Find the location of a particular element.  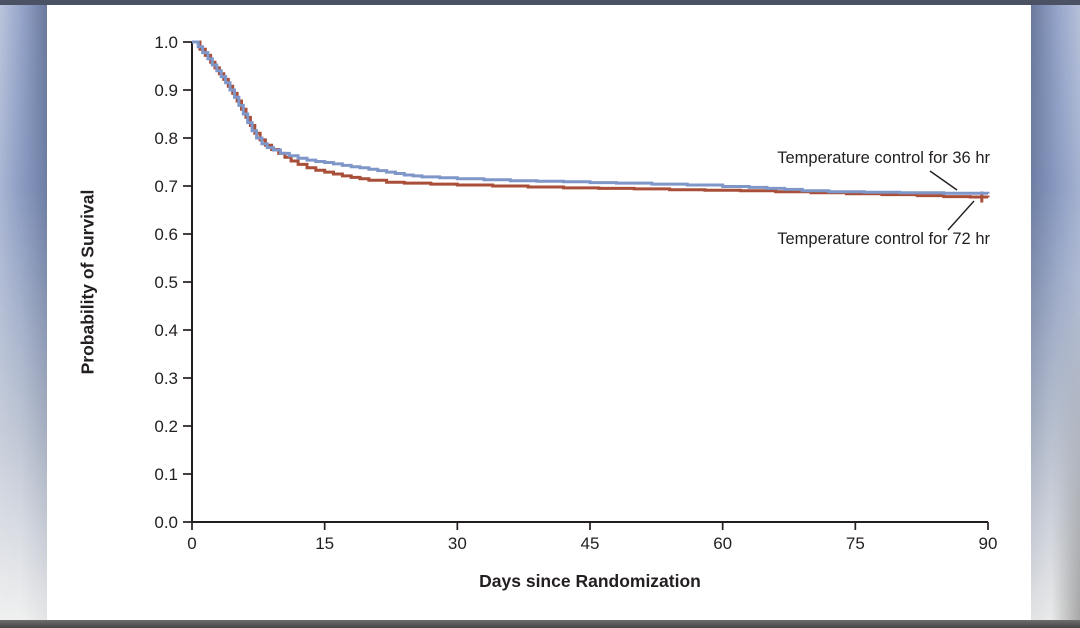

y-tick-label: 0.2 is located at coordinates (166, 426).